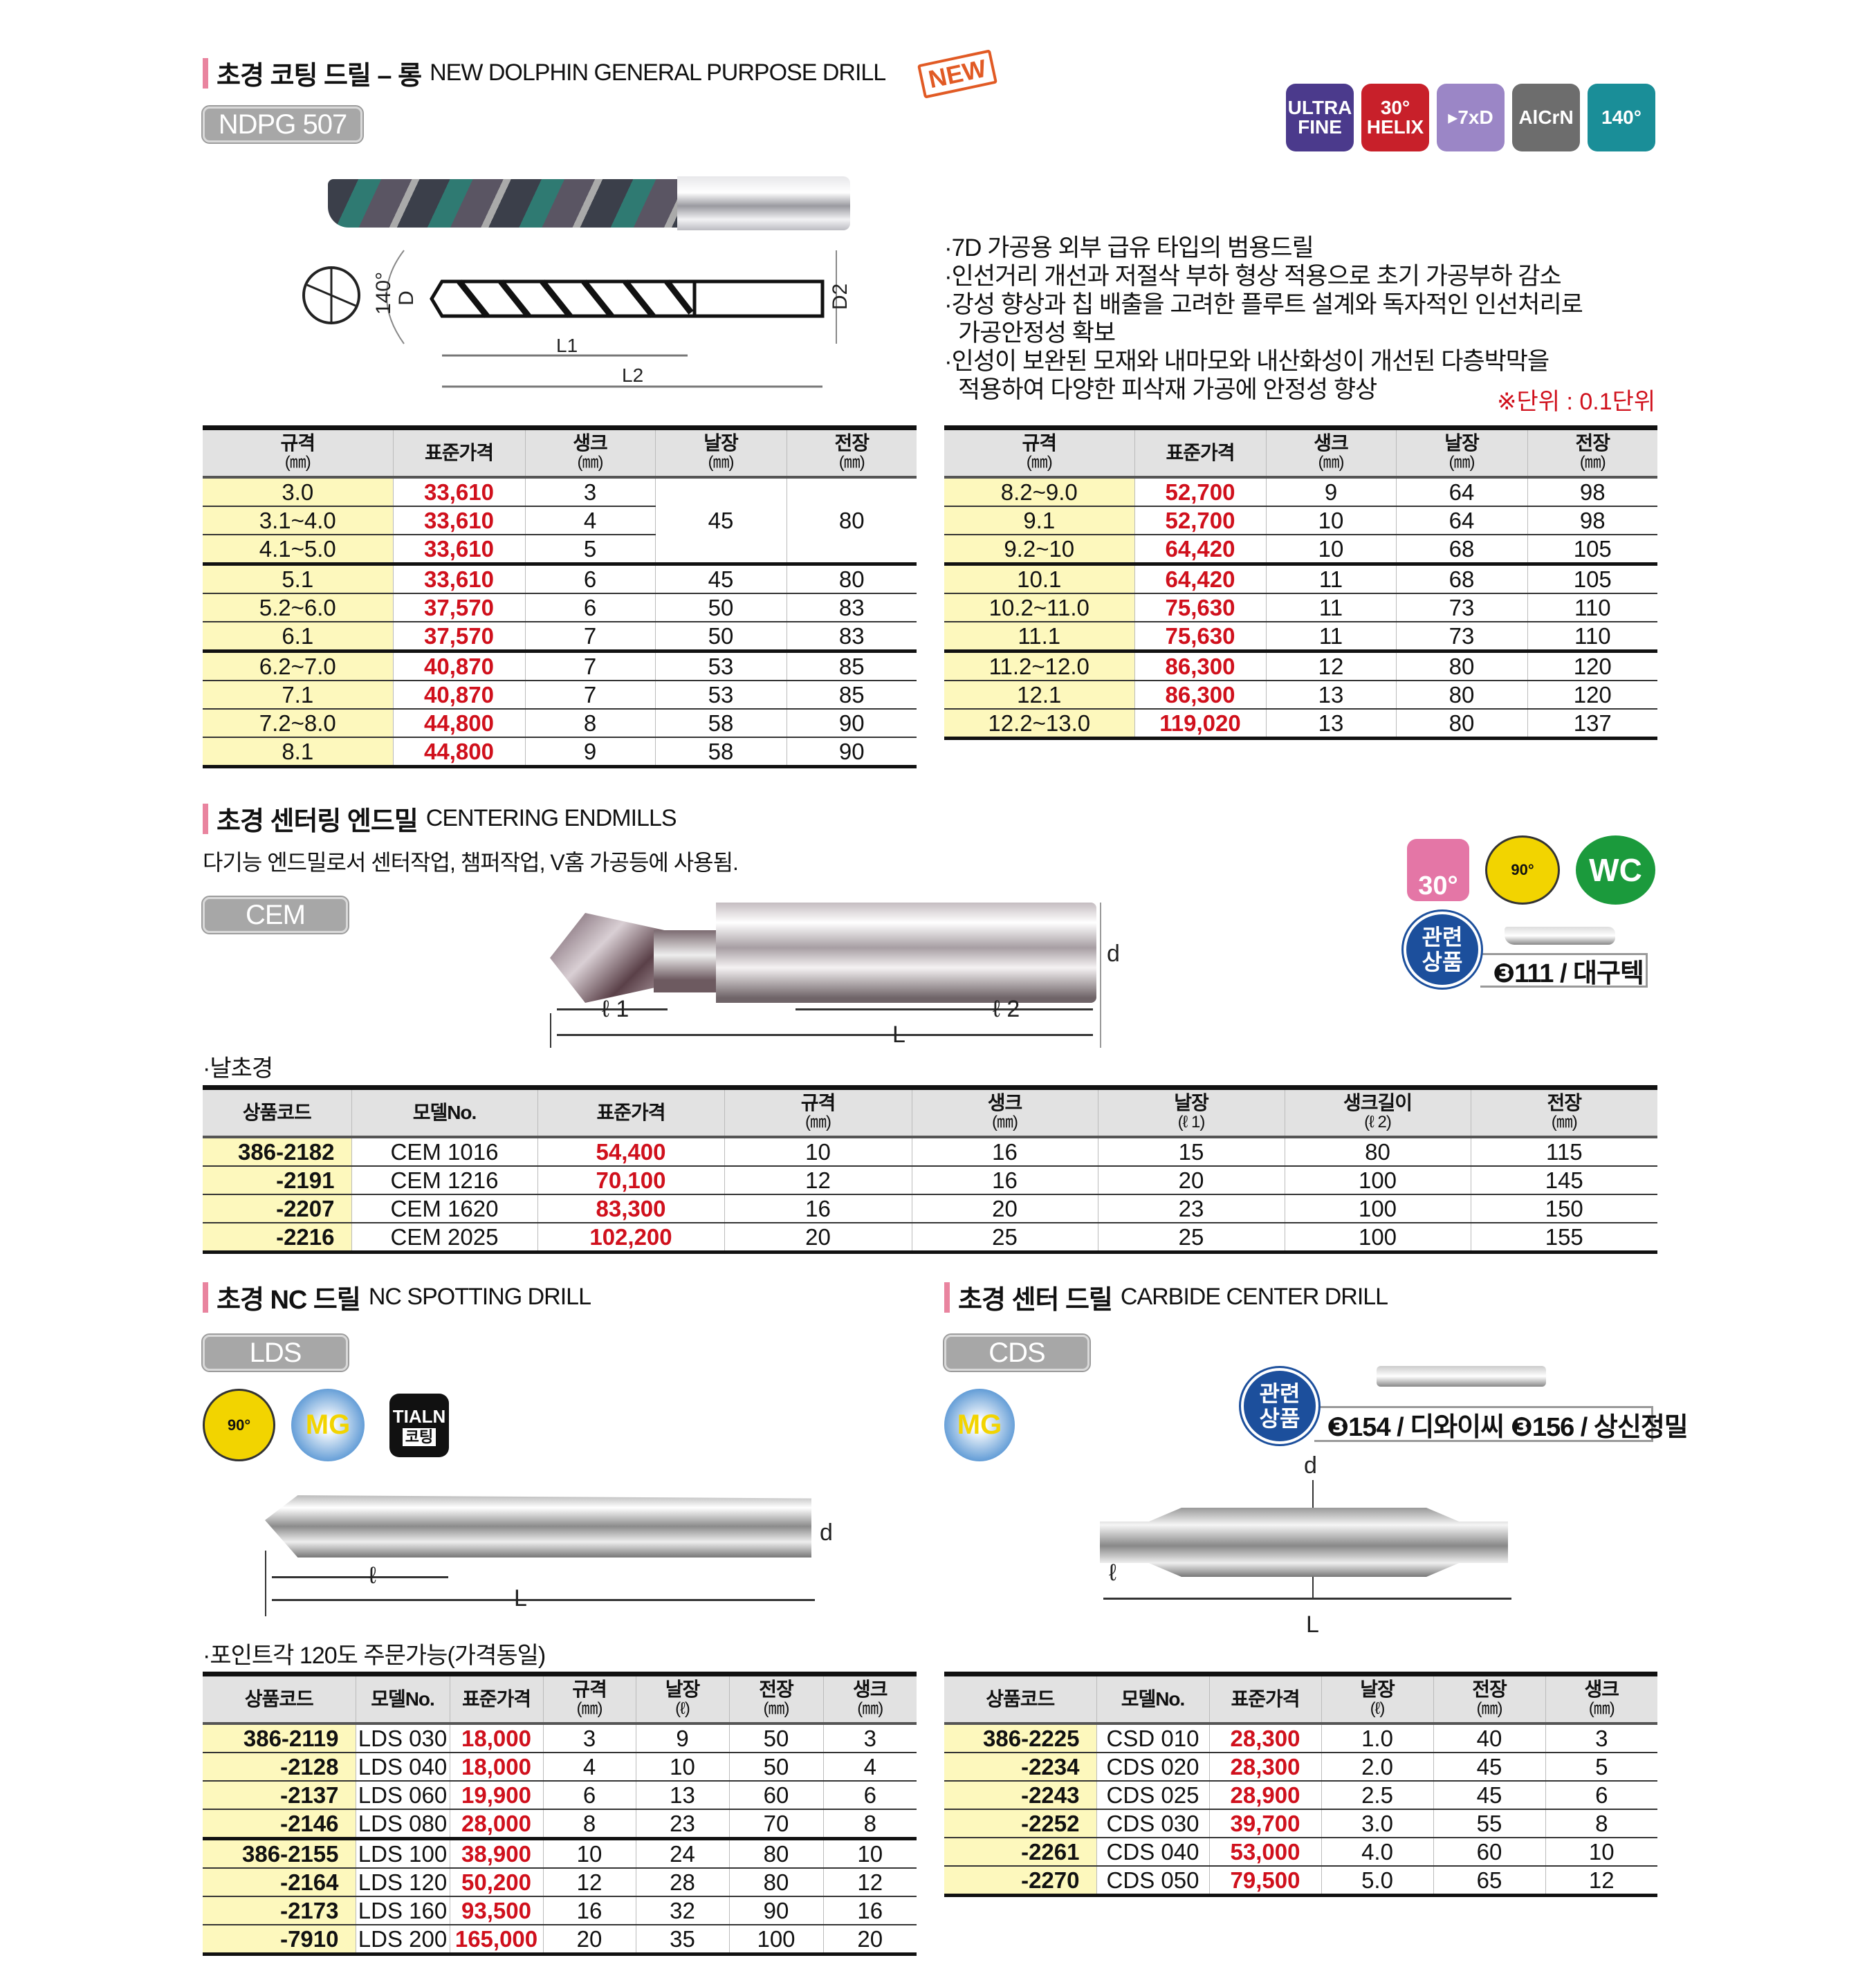 The height and width of the screenshot is (1978, 1876). Describe the element at coordinates (1265, 1795) in the screenshot. I see `table-cell: 28,900` at that location.